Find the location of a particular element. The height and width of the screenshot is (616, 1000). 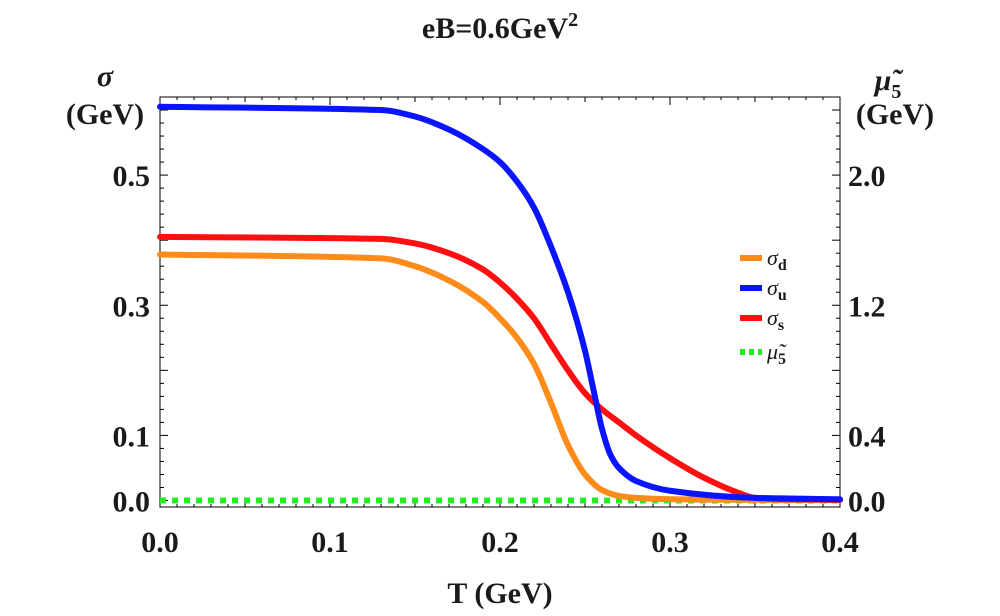

y-right-tick-label: 2.0 is located at coordinates (867, 176).